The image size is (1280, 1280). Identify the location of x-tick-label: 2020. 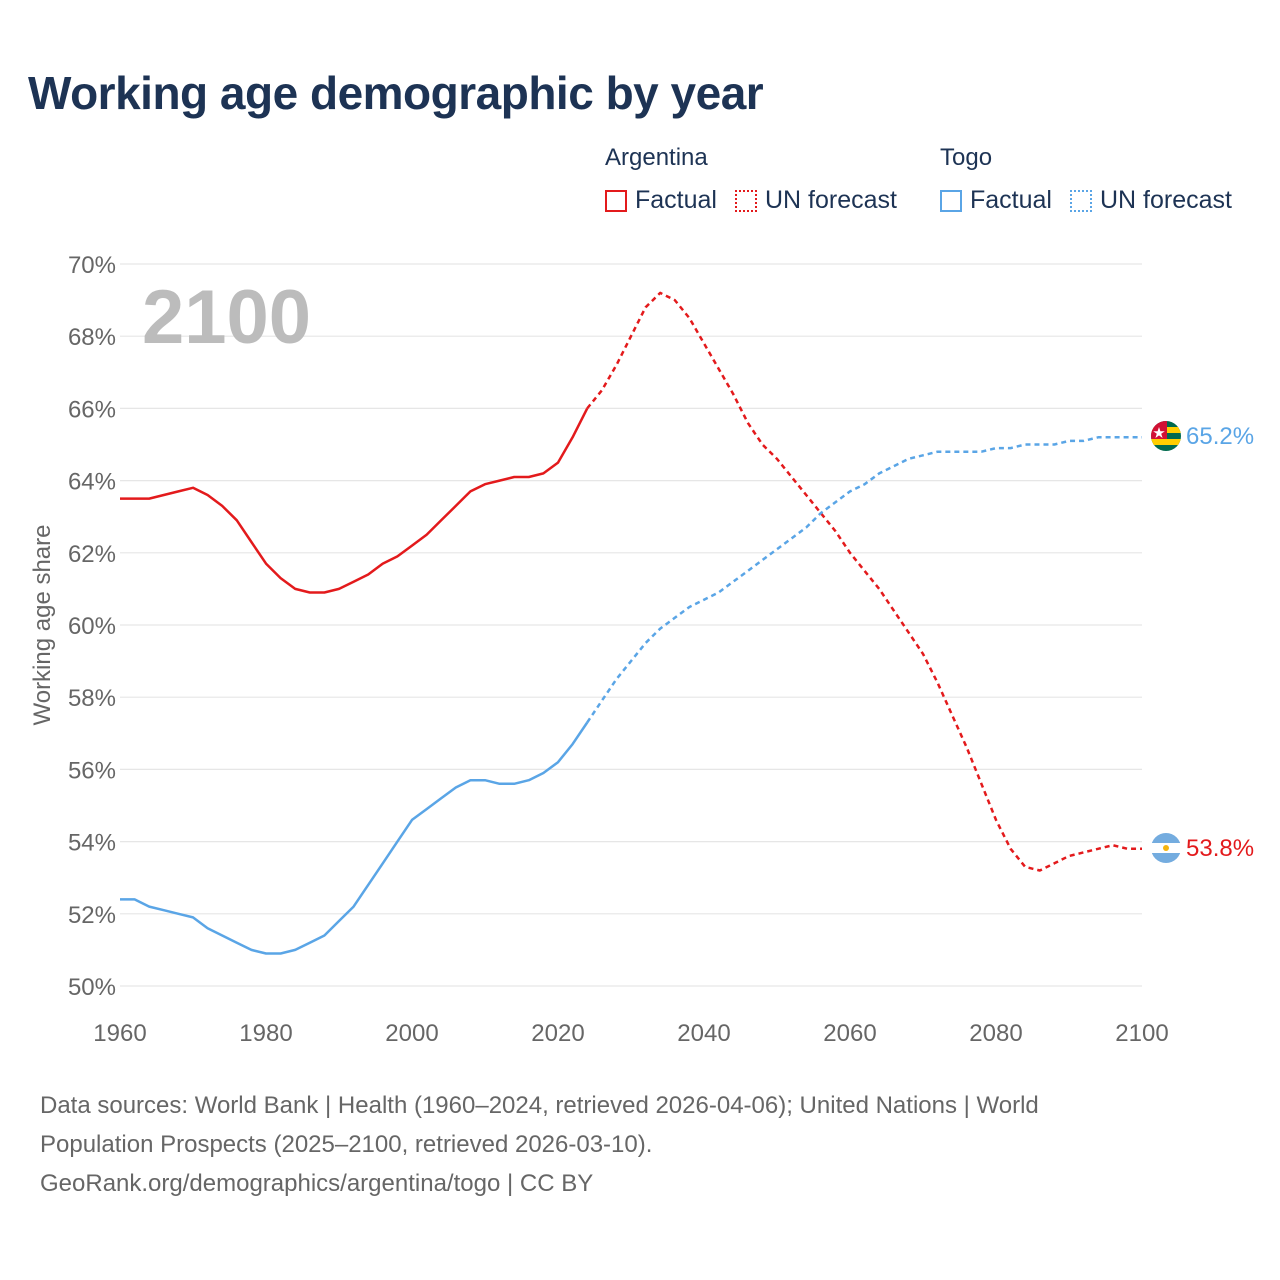
(557, 1033).